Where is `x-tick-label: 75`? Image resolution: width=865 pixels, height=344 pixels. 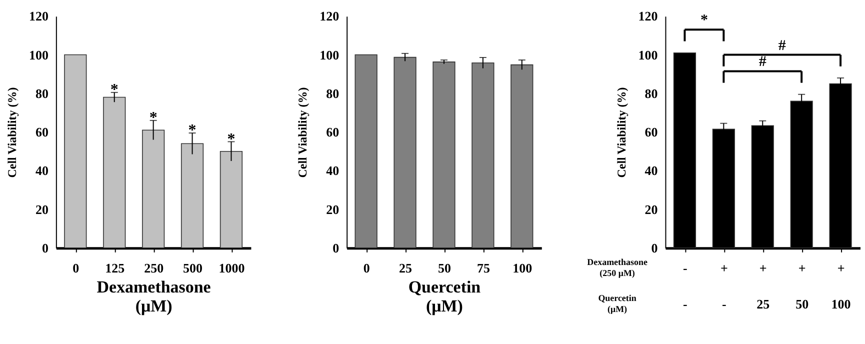 x-tick-label: 75 is located at coordinates (483, 268).